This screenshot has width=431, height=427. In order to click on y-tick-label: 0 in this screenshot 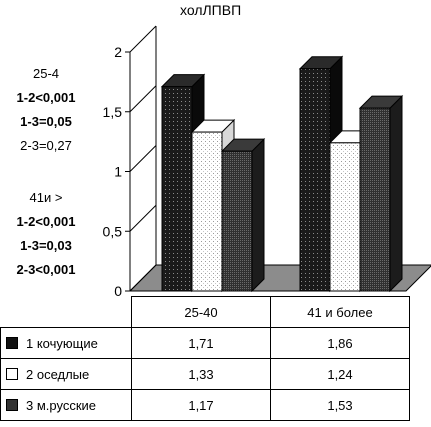, I will do `click(118, 291)`.